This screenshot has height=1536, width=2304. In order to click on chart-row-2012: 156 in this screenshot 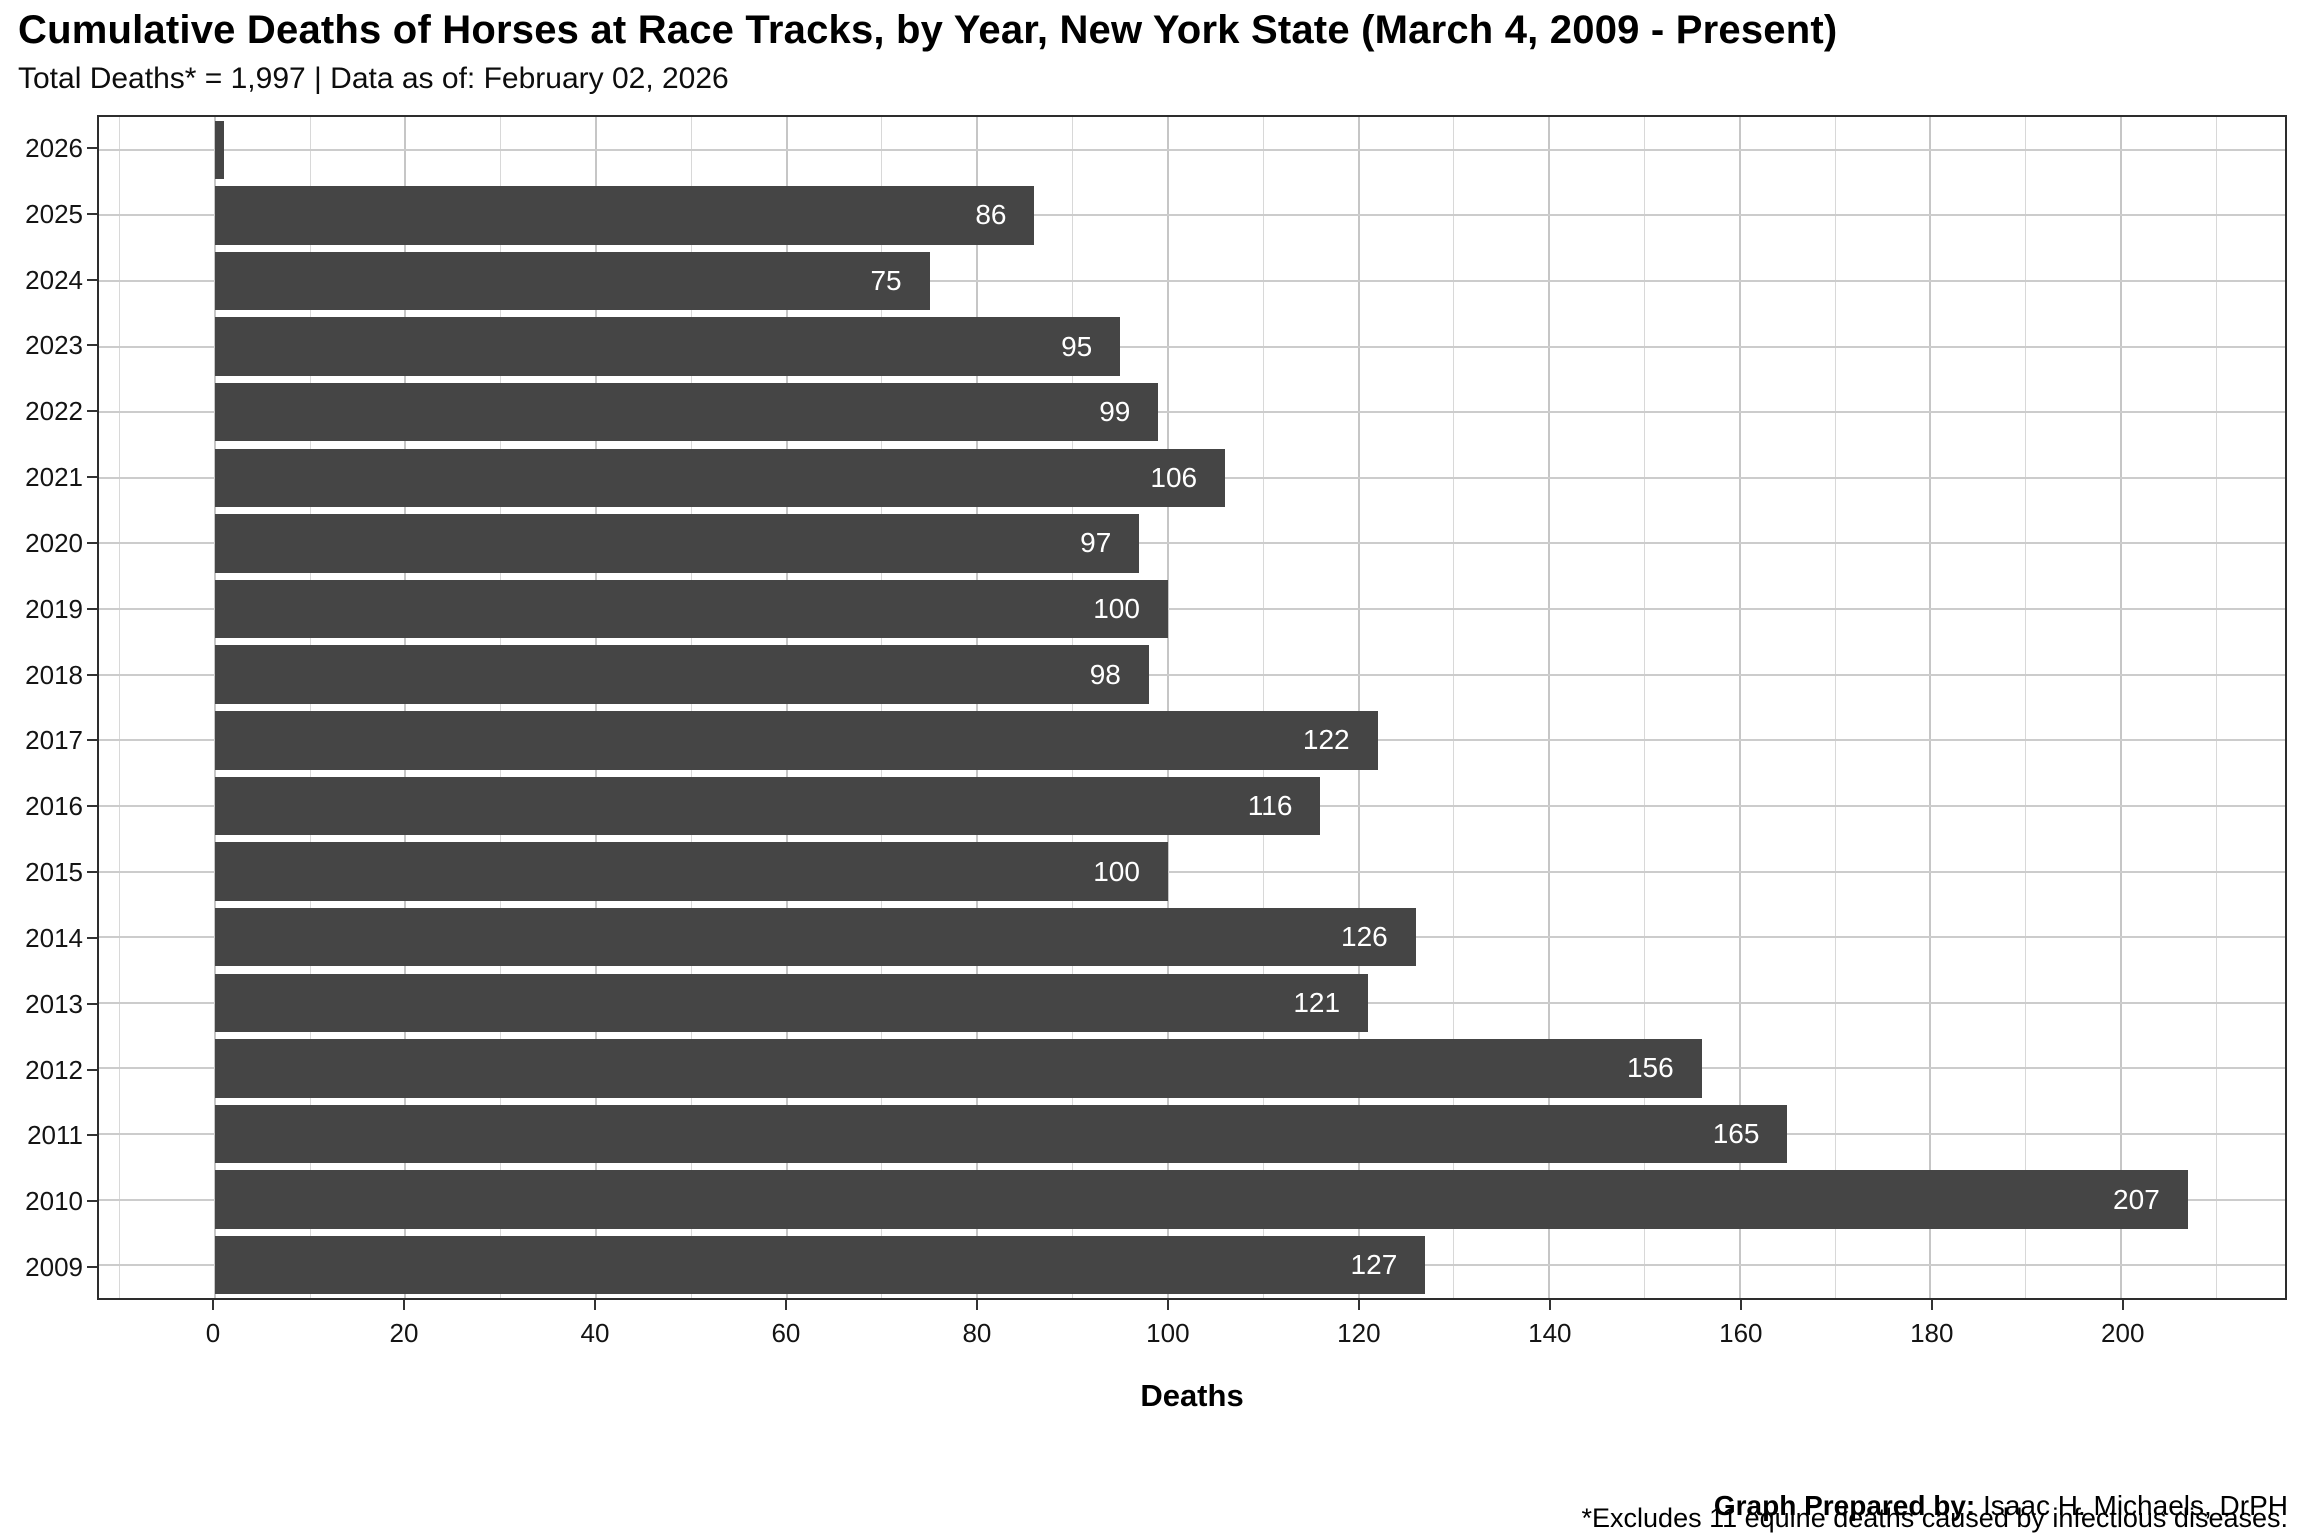, I will do `click(1192, 1069)`.